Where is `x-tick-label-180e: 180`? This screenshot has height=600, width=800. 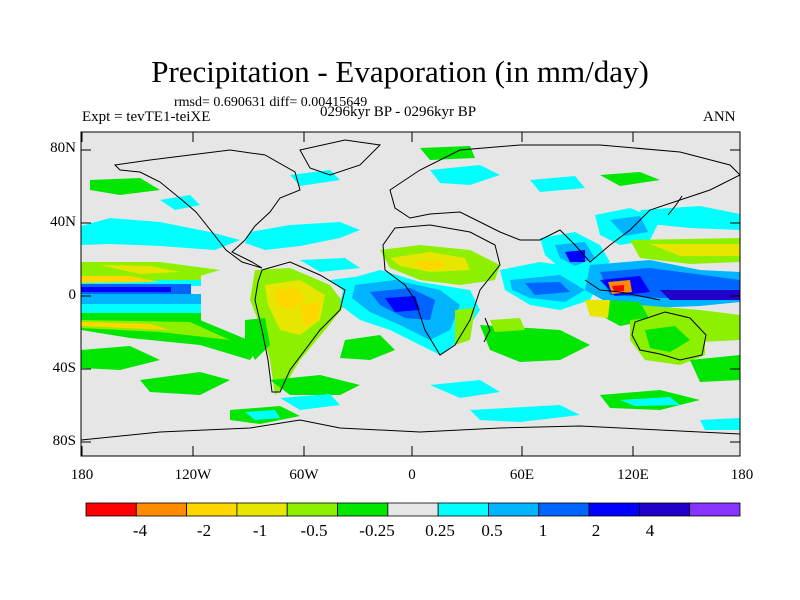
x-tick-label-180e: 180 is located at coordinates (742, 475).